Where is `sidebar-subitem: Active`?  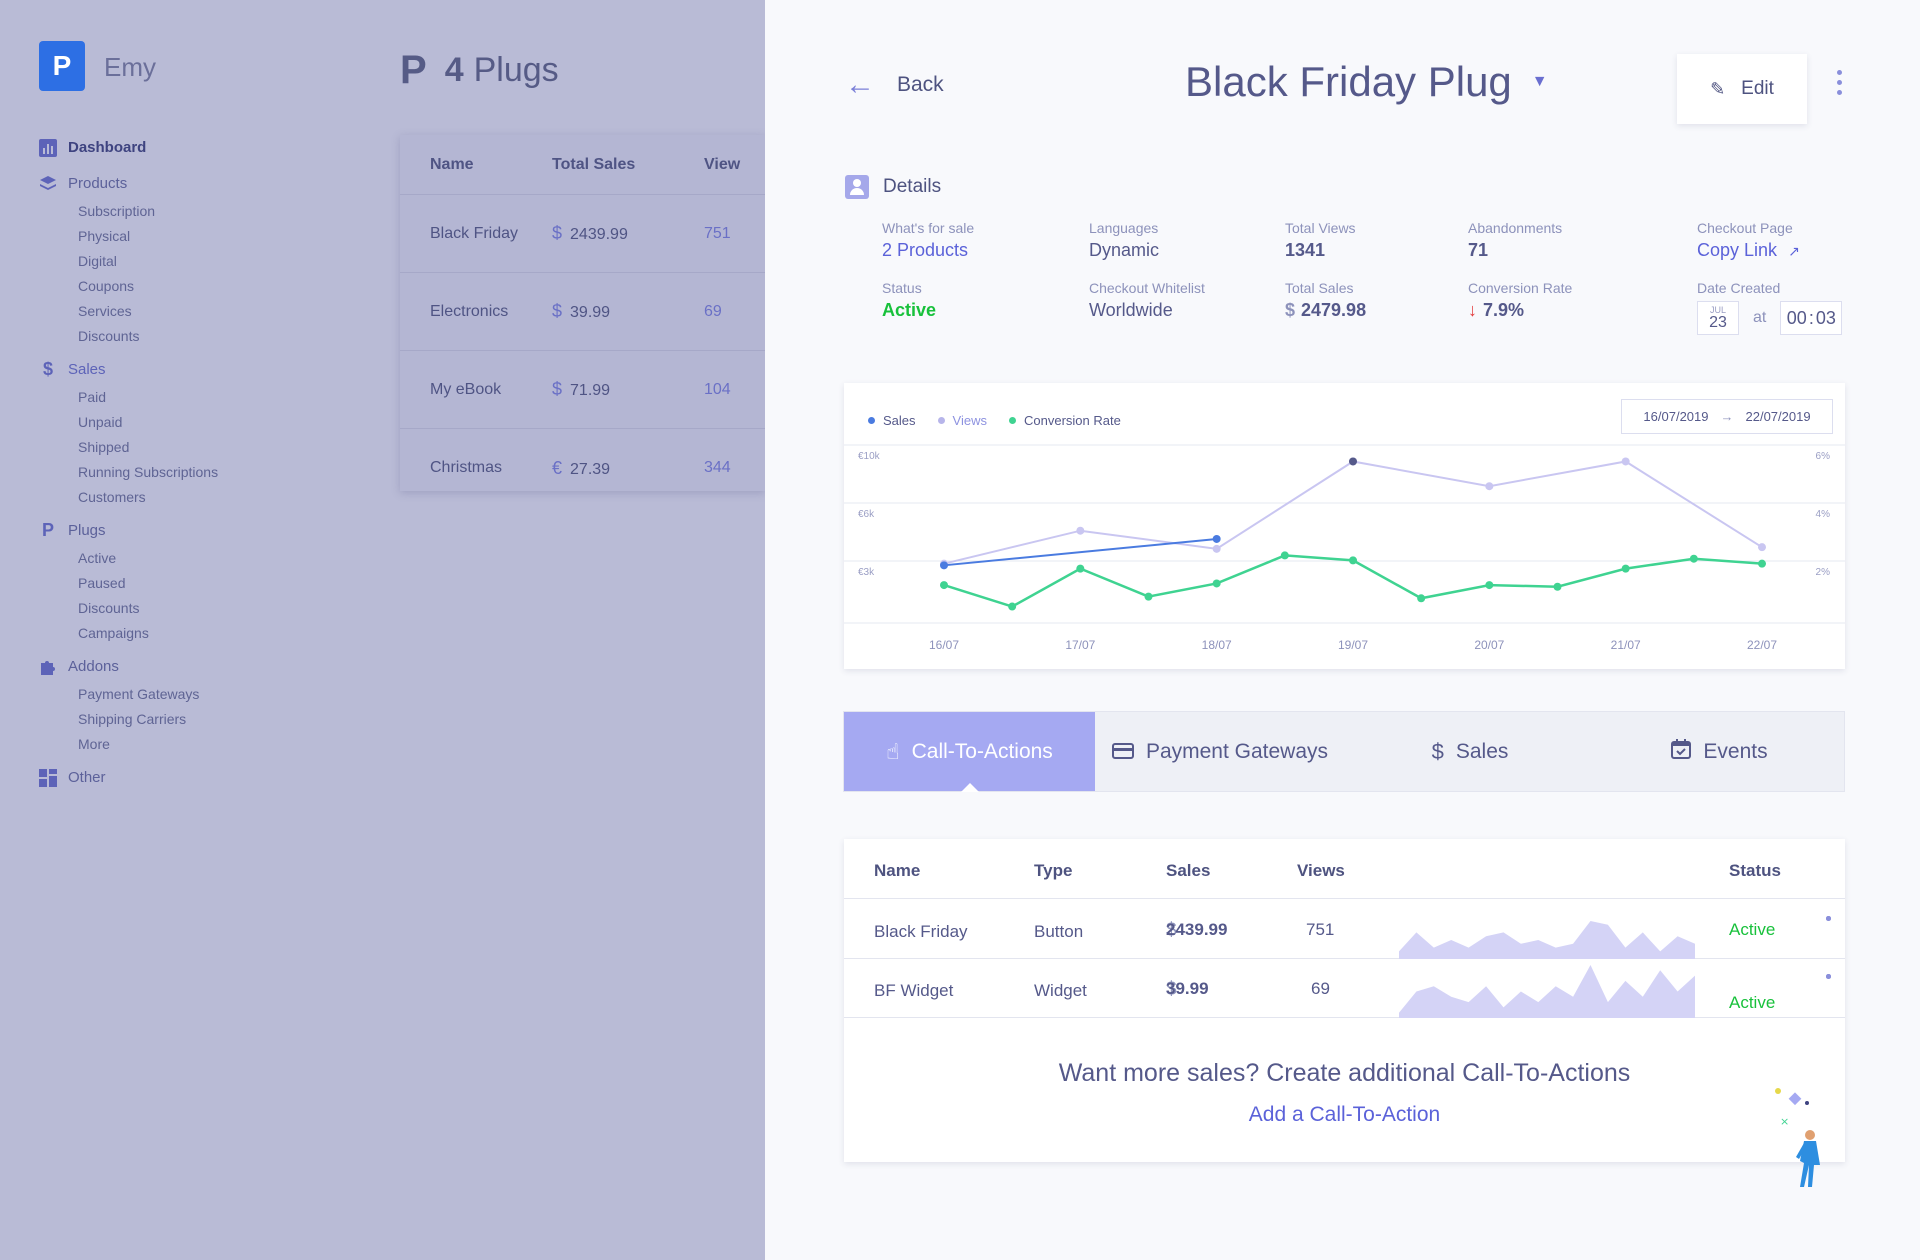 sidebar-subitem: Active is located at coordinates (97, 558).